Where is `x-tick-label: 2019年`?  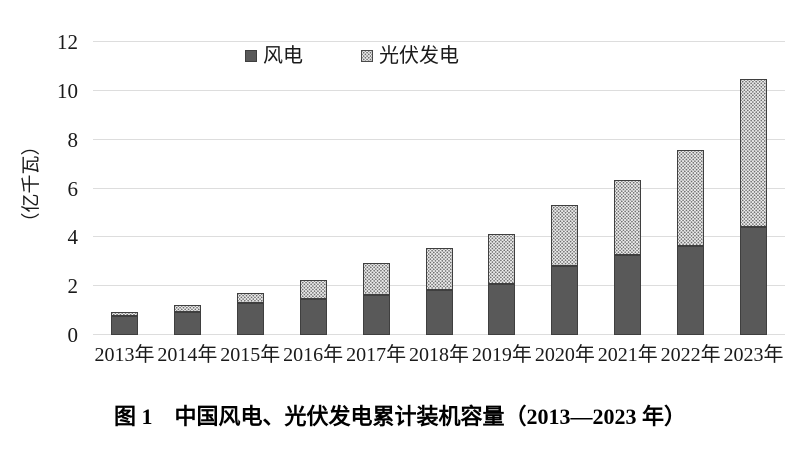
x-tick-label: 2019年 is located at coordinates (501, 355).